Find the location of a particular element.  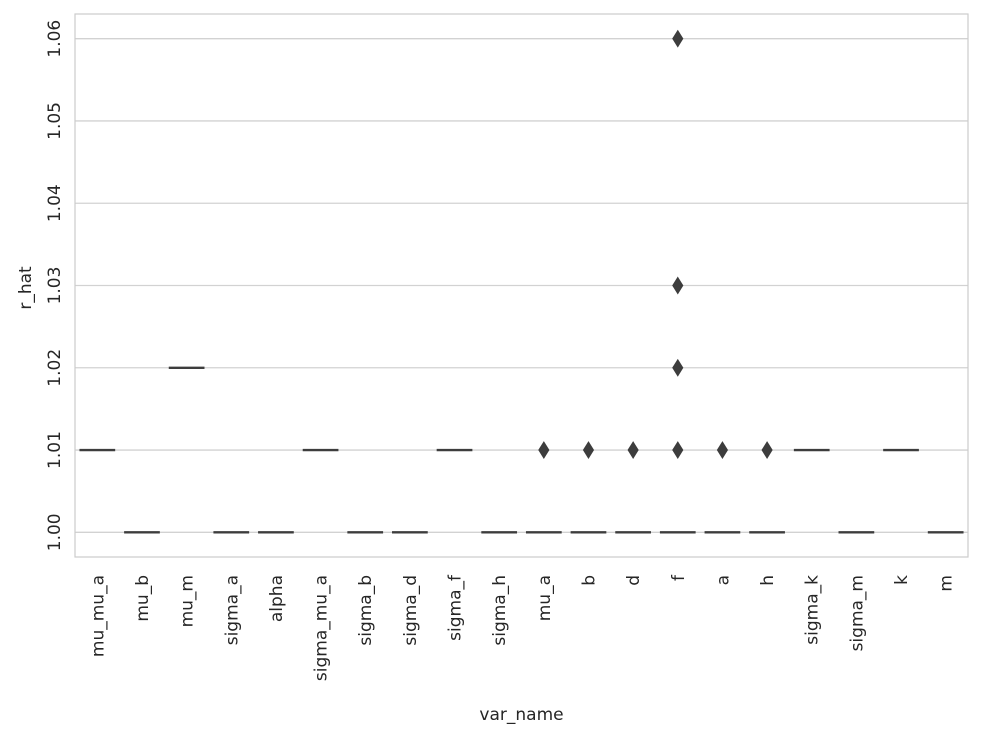

x-tick-label: sigma_a is located at coordinates (232, 610).